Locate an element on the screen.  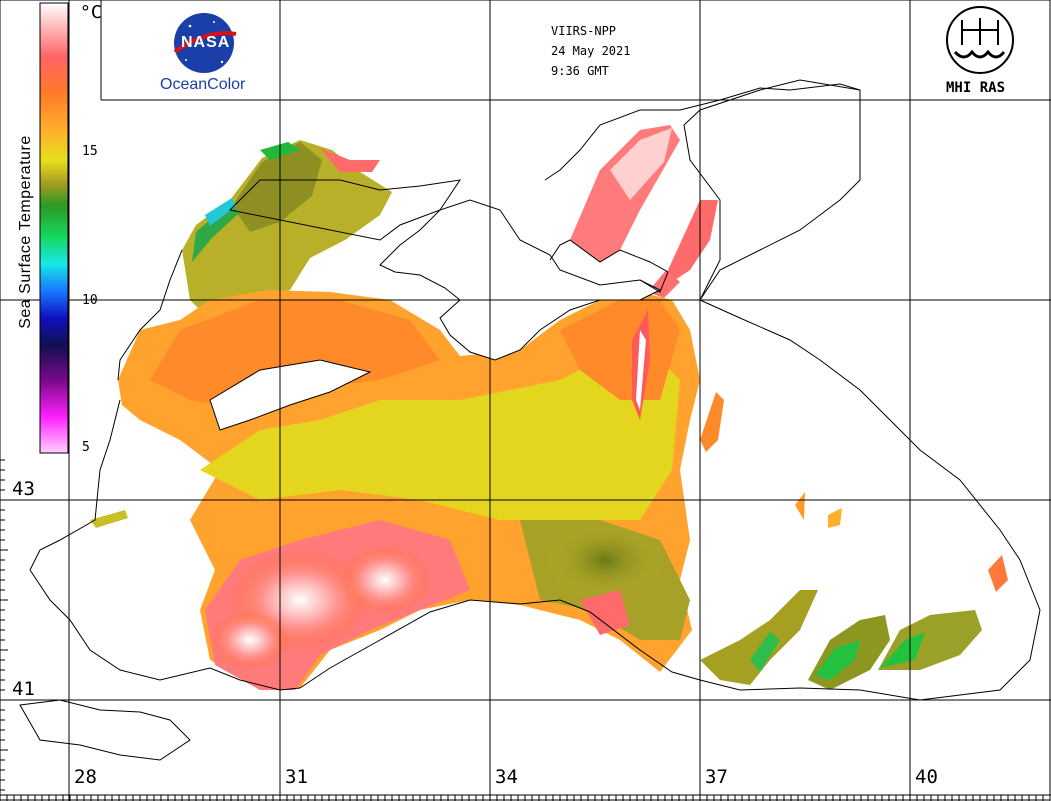
mhi-ras-label: MHI RAS is located at coordinates (976, 88).